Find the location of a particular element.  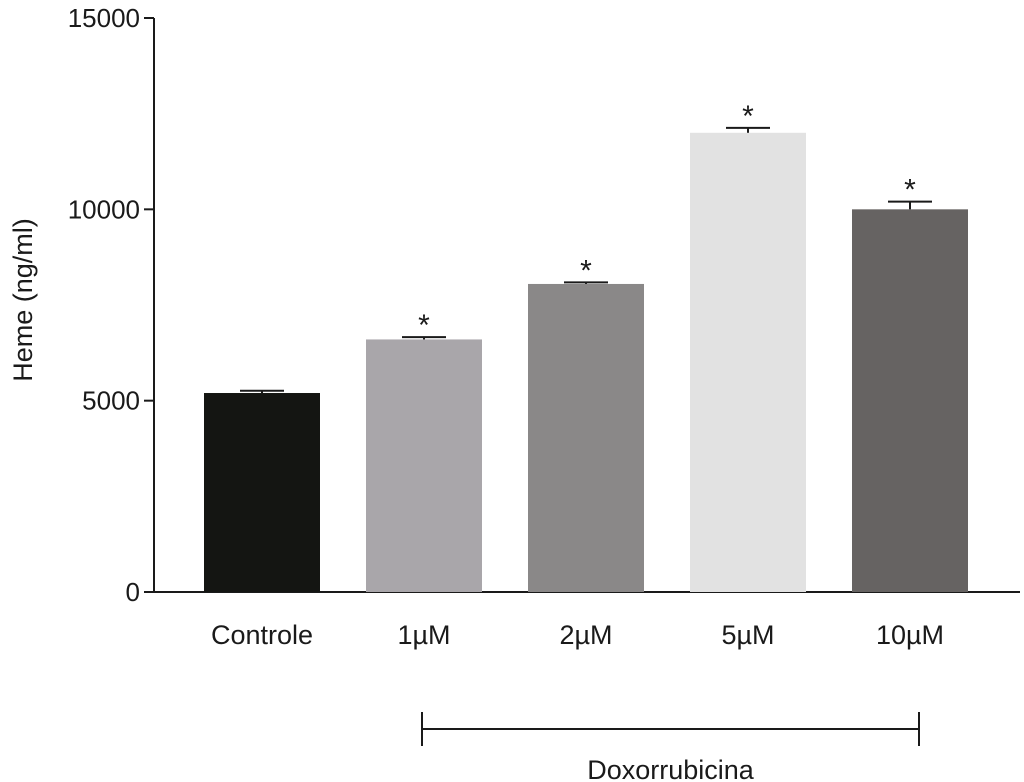

group-label: Doxorrubicina is located at coordinates (671, 768).